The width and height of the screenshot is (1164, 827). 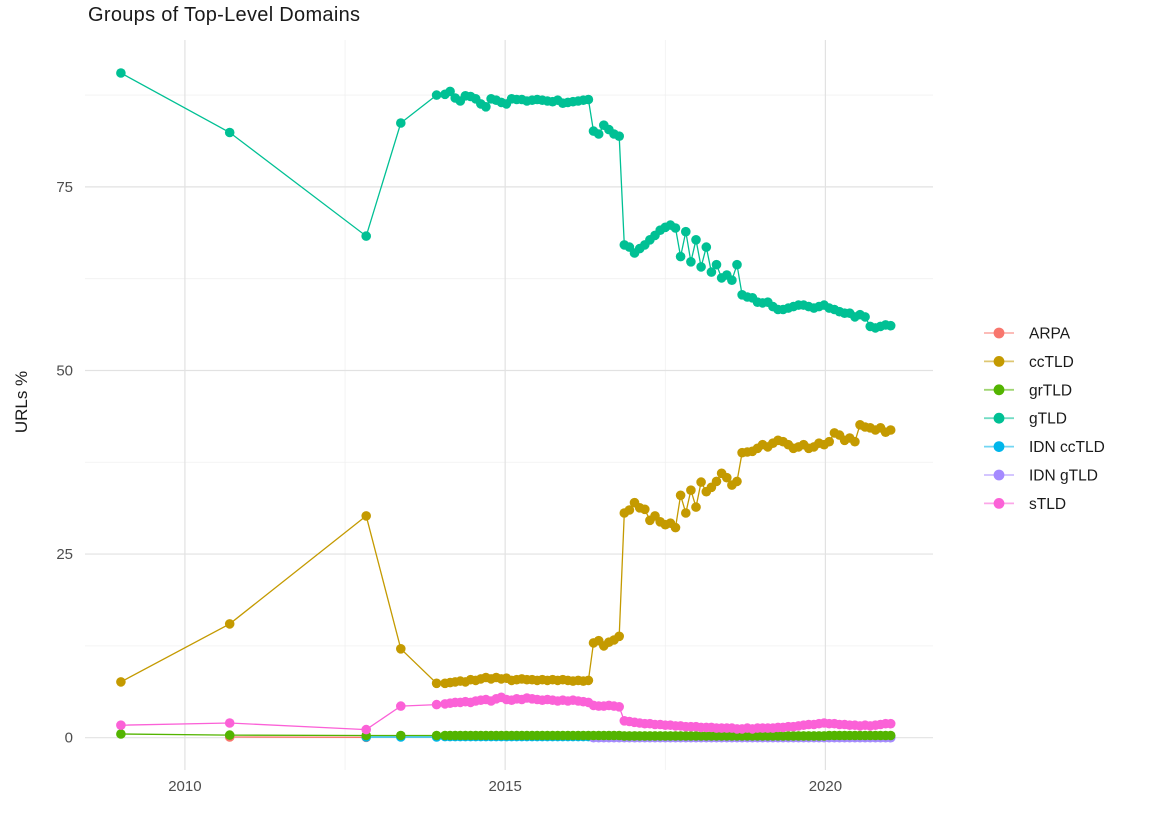 I want to click on chart-title: Groups of Top-Level Domains, so click(x=224, y=15).